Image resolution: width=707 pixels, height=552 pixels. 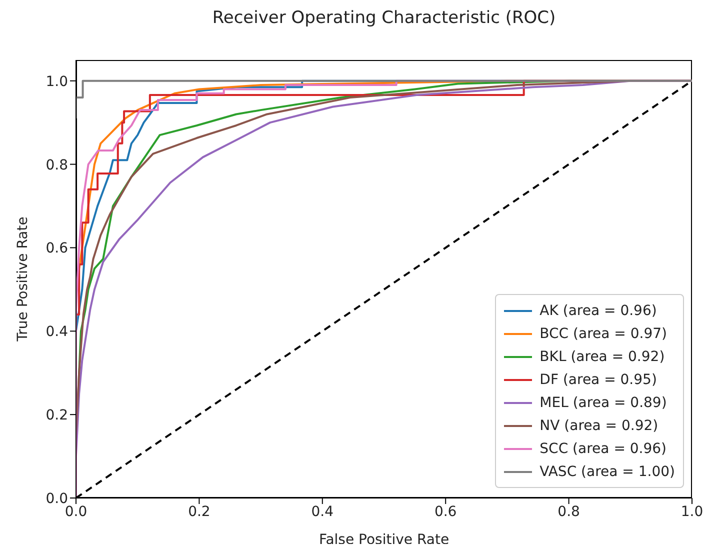 I want to click on x-tick-label: 0.2, so click(x=199, y=512).